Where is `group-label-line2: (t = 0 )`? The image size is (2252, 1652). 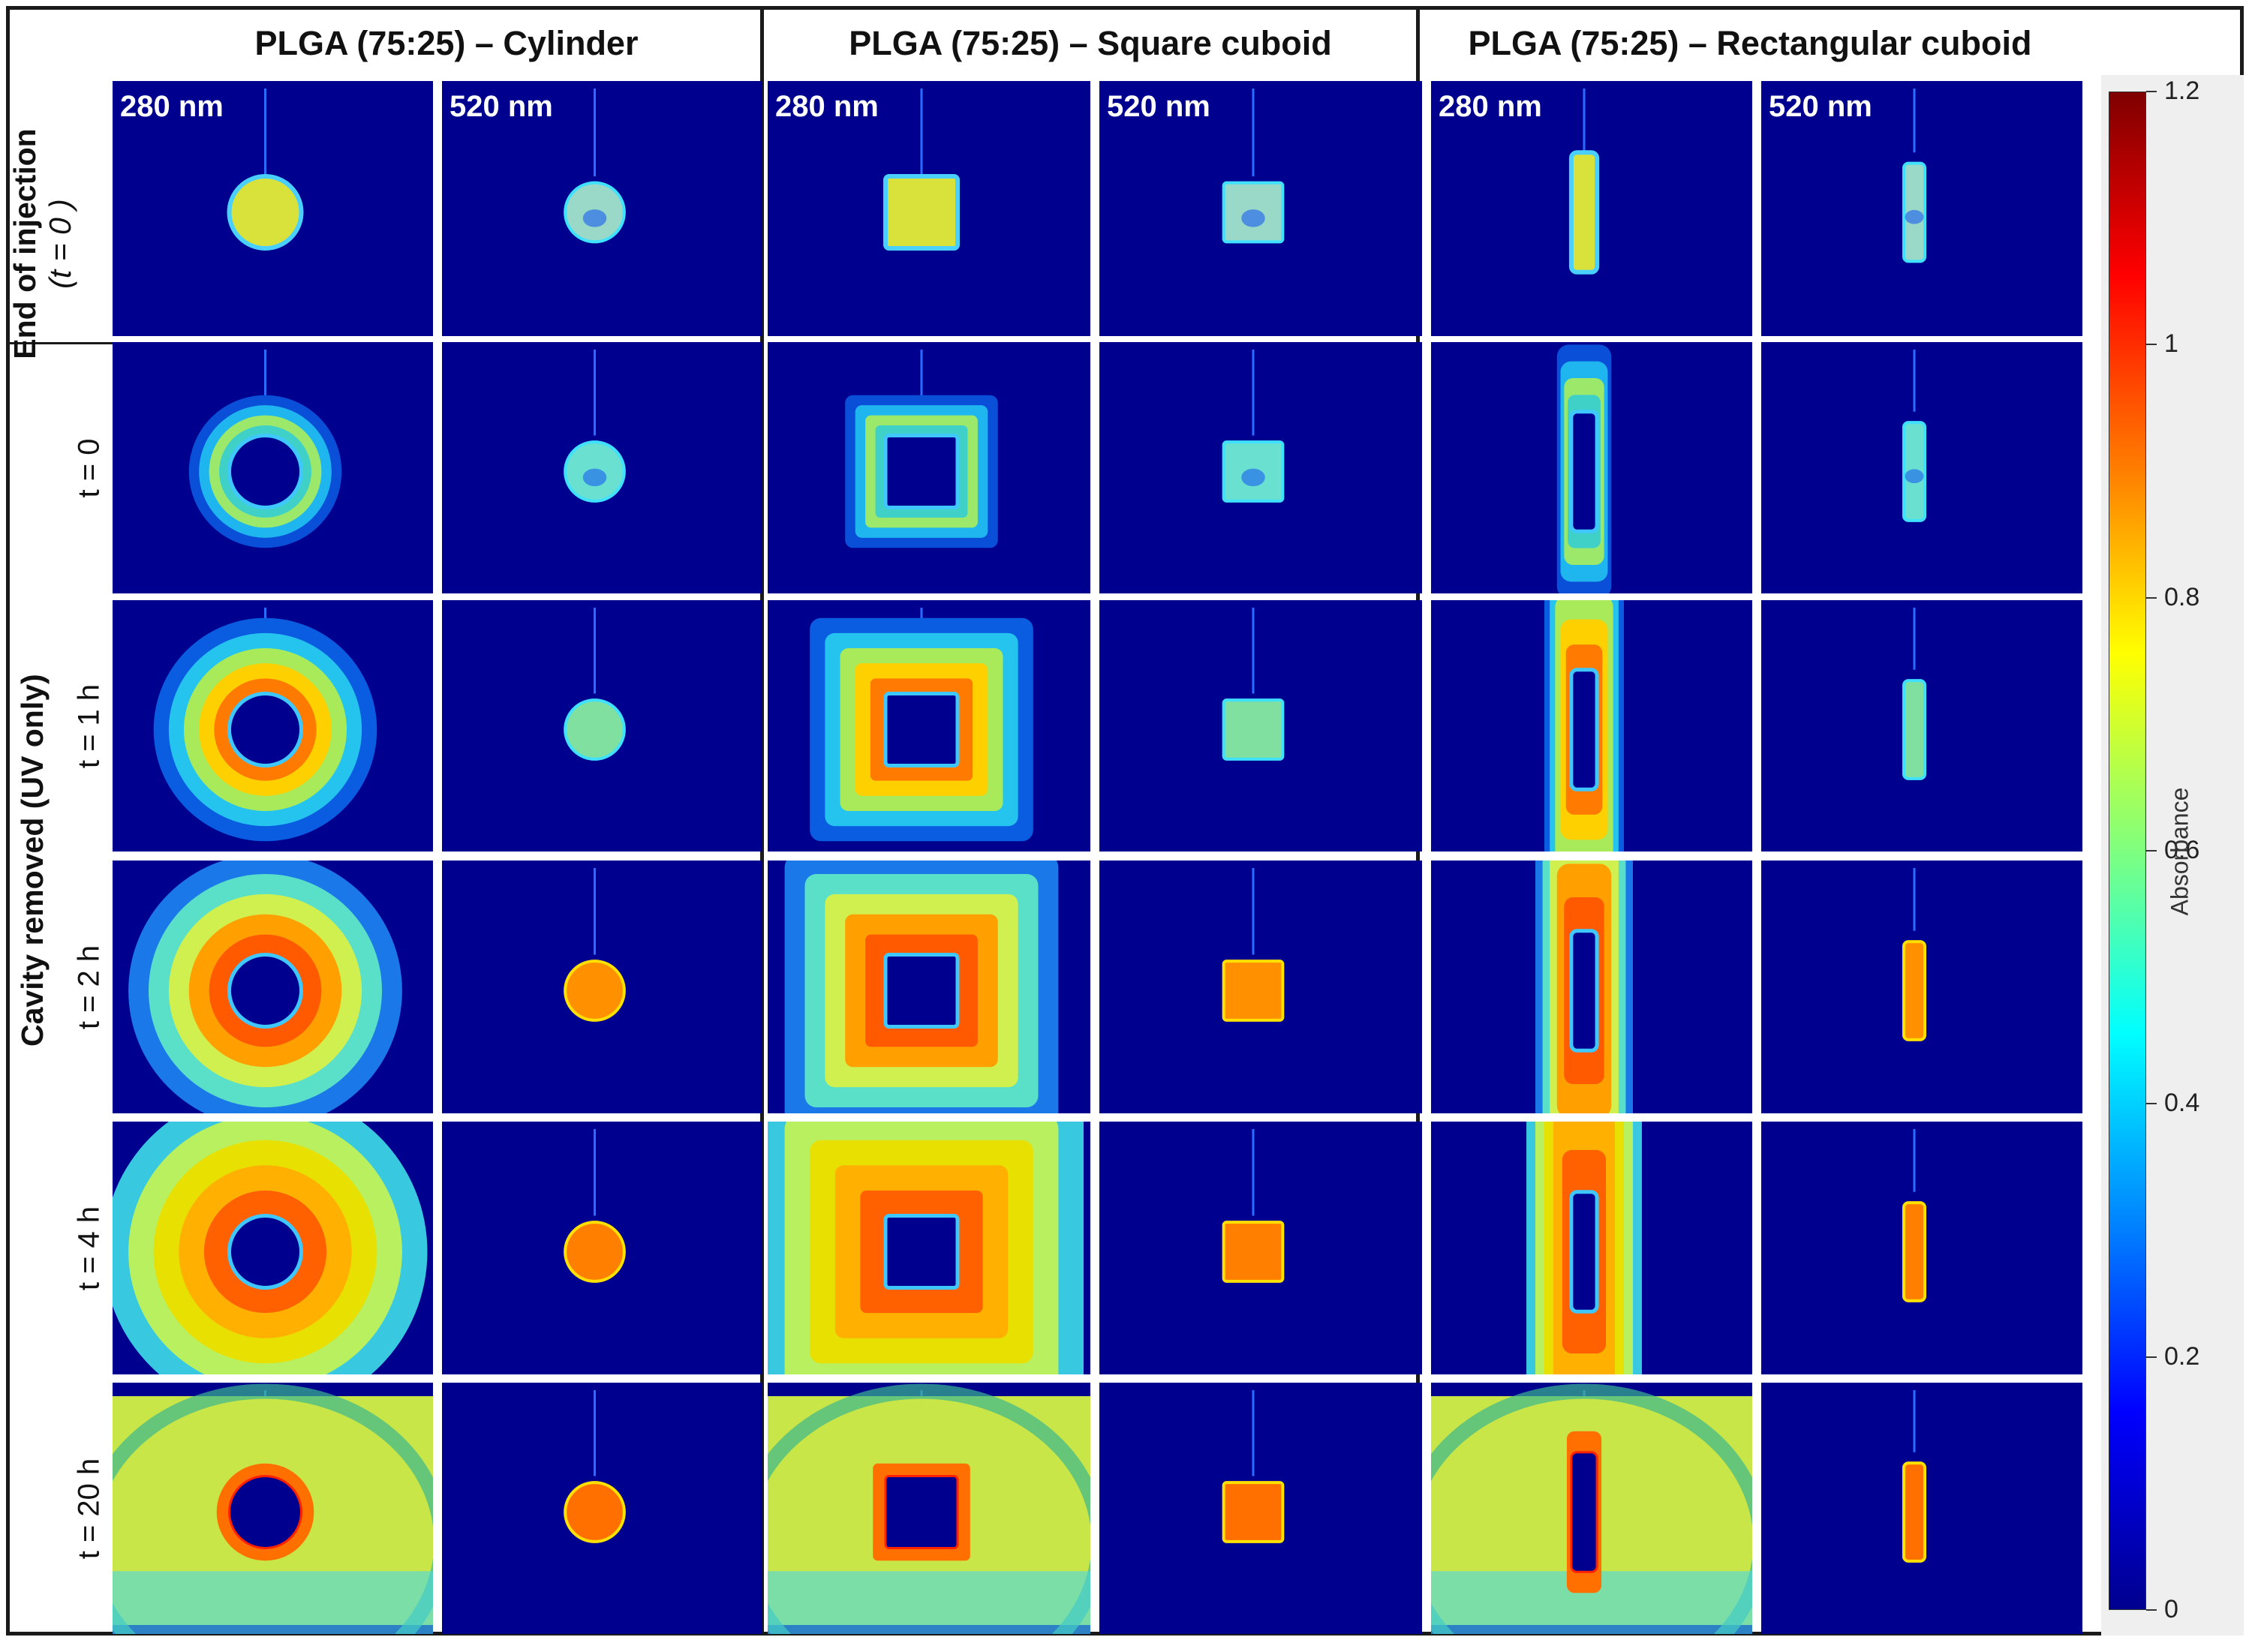 group-label-line2: (t = 0 ) is located at coordinates (60, 244).